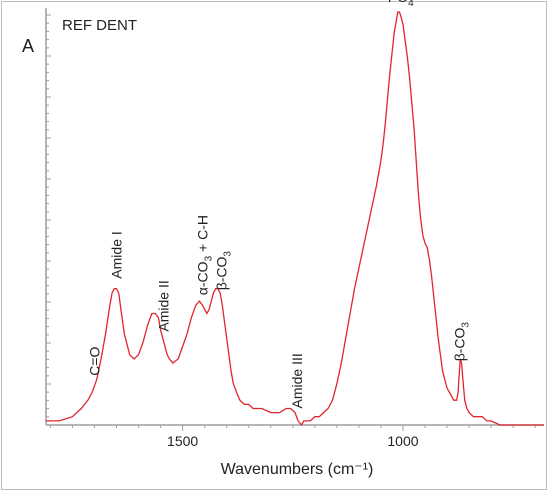 This screenshot has width=550, height=493. I want to click on panel-label: A, so click(28, 46).